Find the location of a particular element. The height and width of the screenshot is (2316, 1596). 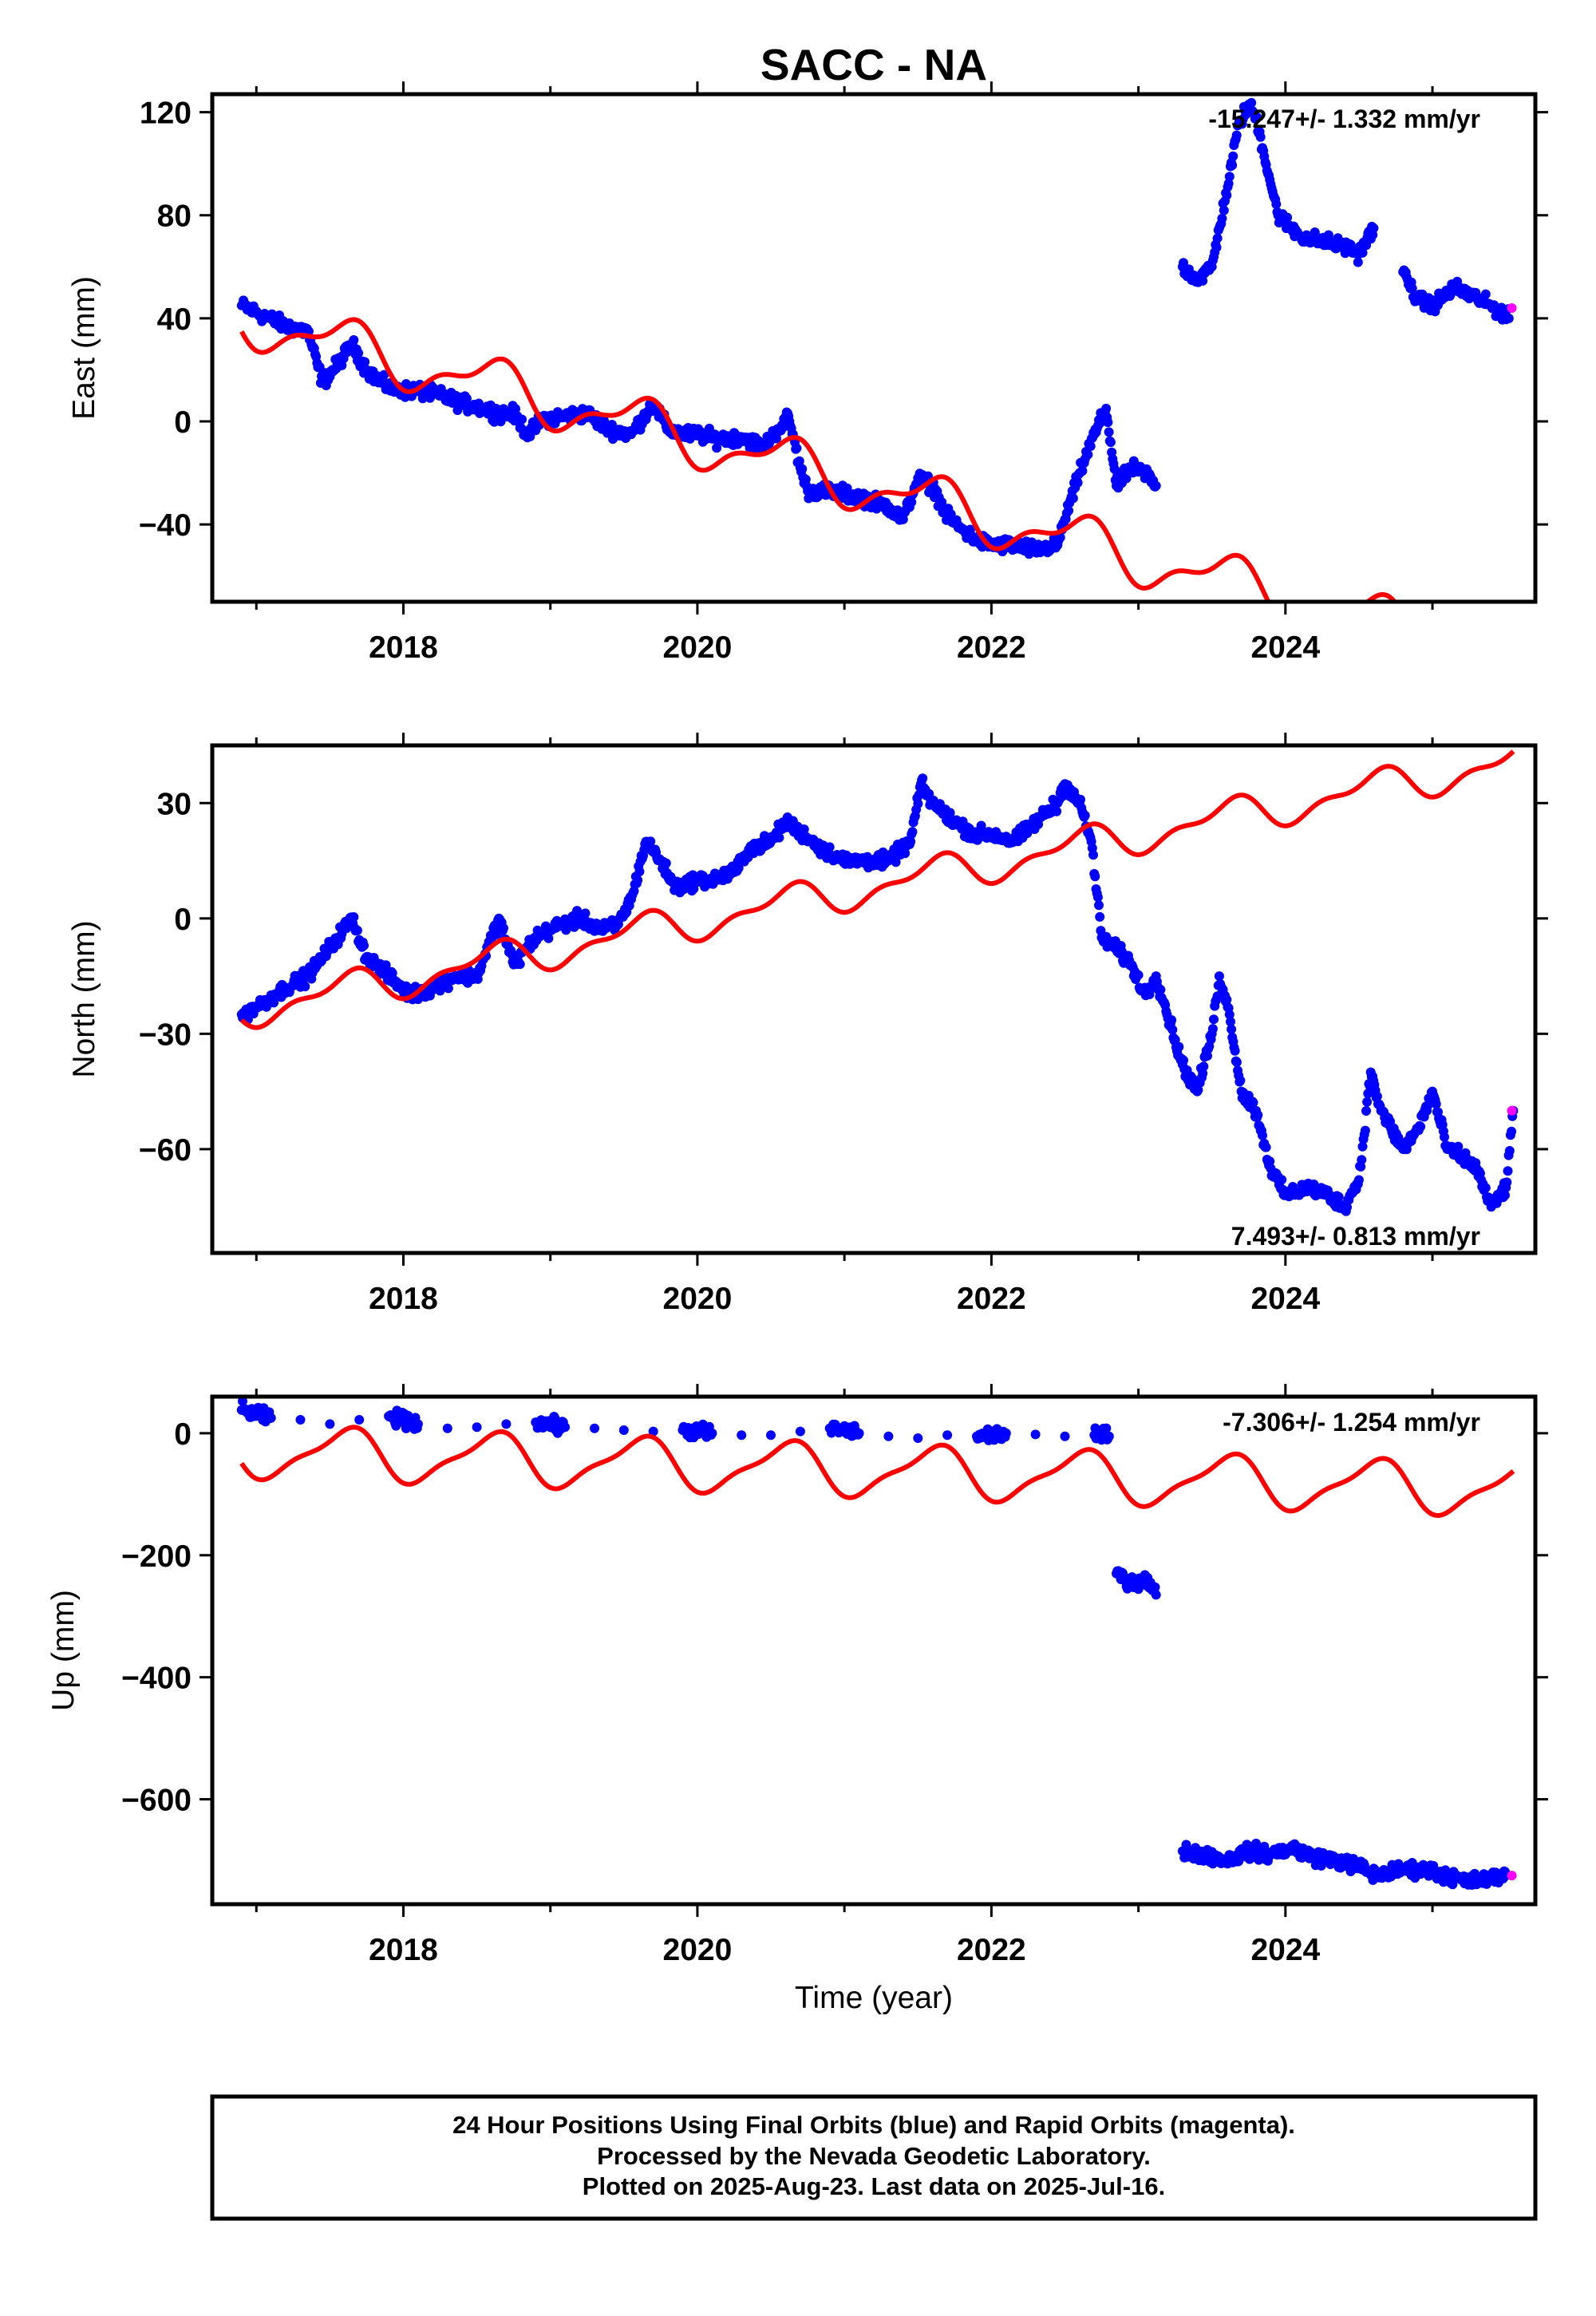

east-y-tick-label: 80 is located at coordinates (174, 217).